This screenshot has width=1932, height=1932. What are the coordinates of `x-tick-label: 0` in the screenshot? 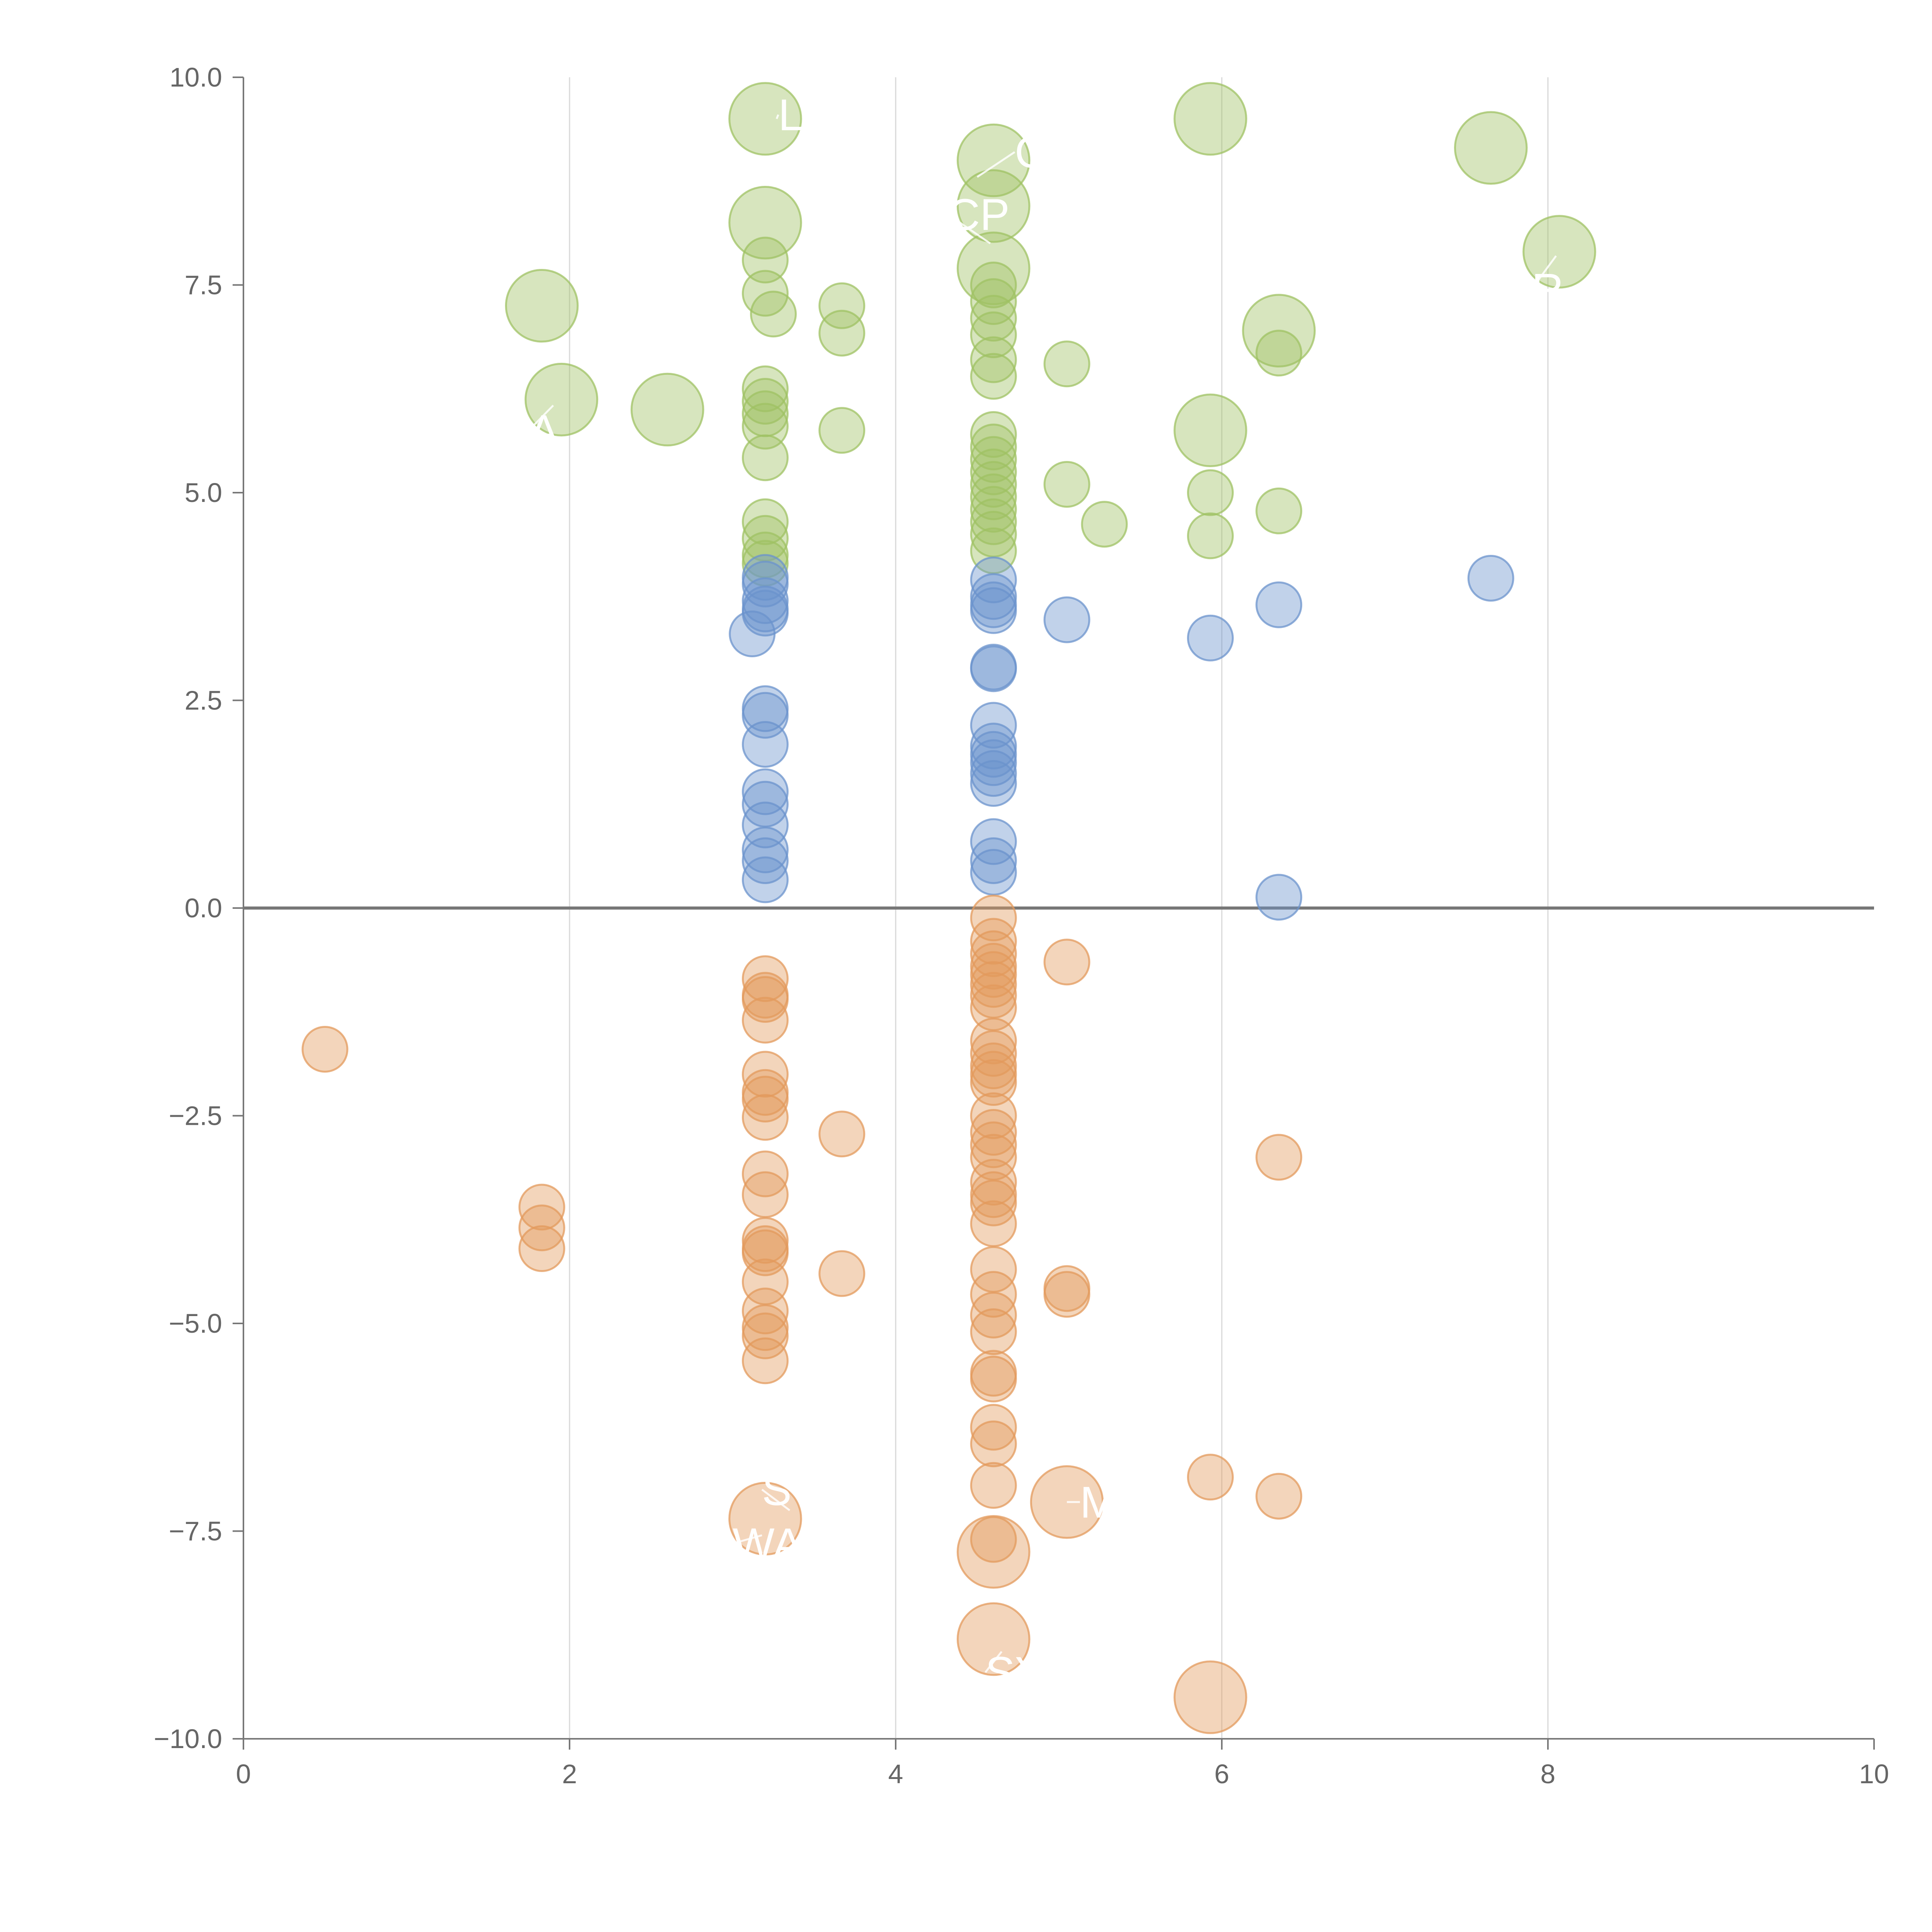 It's located at (244, 1774).